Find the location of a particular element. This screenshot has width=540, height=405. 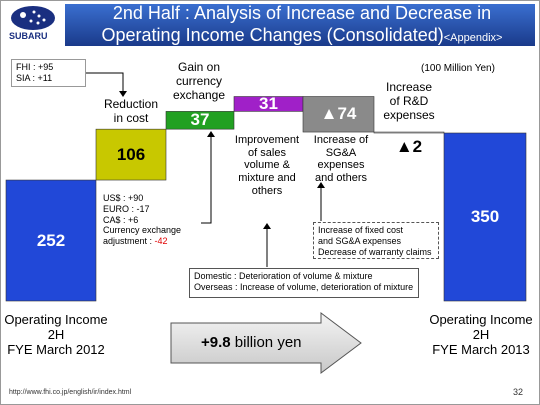

category-label: Gain on currency exchange is located at coordinates (199, 81).